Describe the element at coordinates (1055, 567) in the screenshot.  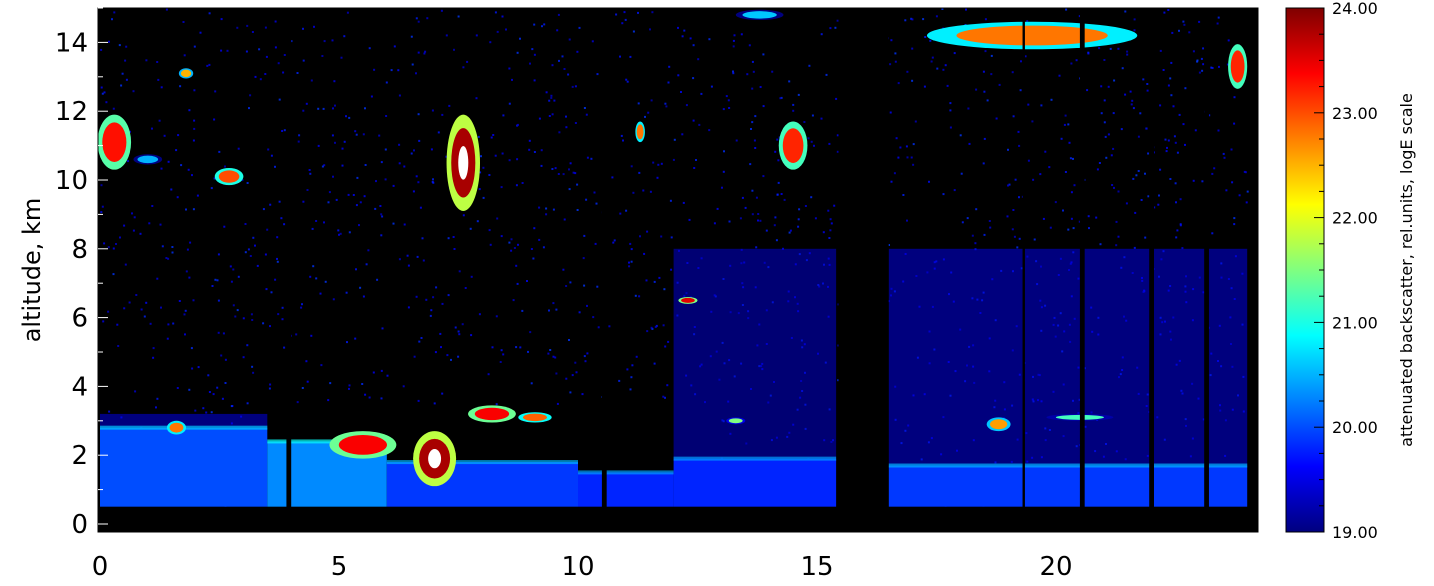
I see `x-tick-label: 20` at that location.